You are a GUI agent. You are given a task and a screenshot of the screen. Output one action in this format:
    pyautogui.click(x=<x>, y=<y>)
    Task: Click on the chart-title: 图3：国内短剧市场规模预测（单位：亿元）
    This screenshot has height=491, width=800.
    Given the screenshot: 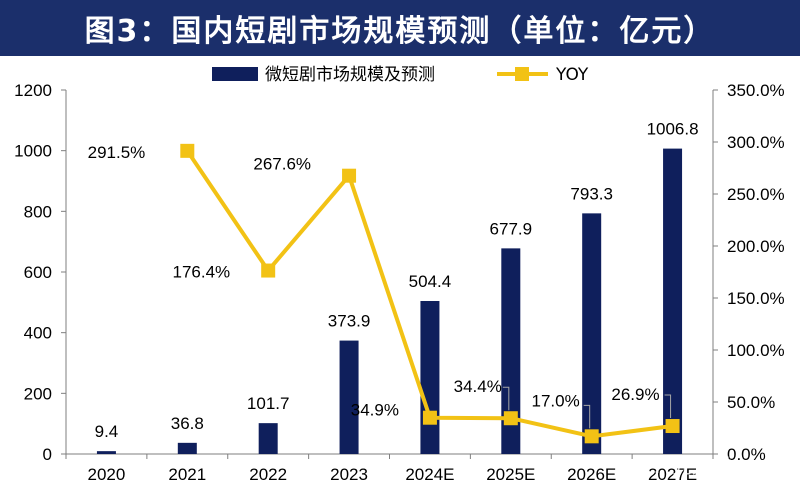 What is the action you would take?
    pyautogui.click(x=400, y=31)
    